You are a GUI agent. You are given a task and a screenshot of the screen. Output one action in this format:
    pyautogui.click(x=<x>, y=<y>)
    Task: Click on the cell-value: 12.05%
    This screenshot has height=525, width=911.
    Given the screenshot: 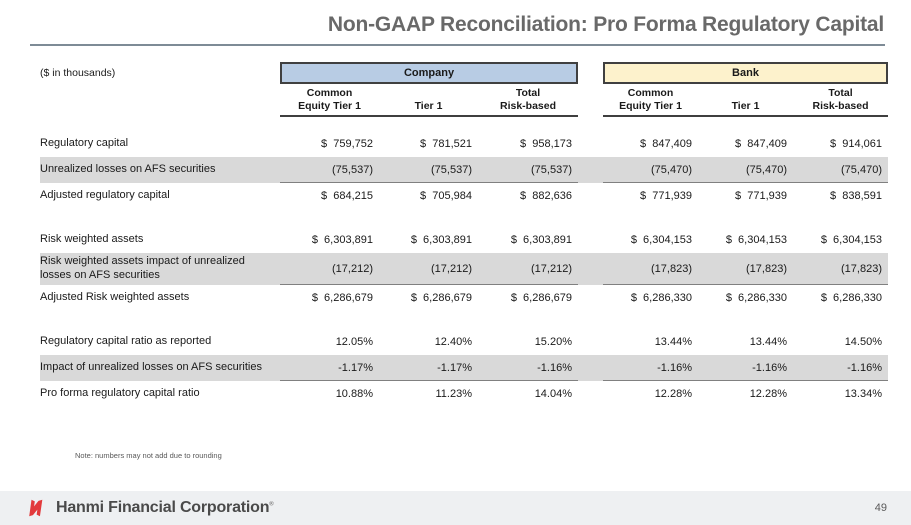 What is the action you would take?
    pyautogui.click(x=354, y=342)
    